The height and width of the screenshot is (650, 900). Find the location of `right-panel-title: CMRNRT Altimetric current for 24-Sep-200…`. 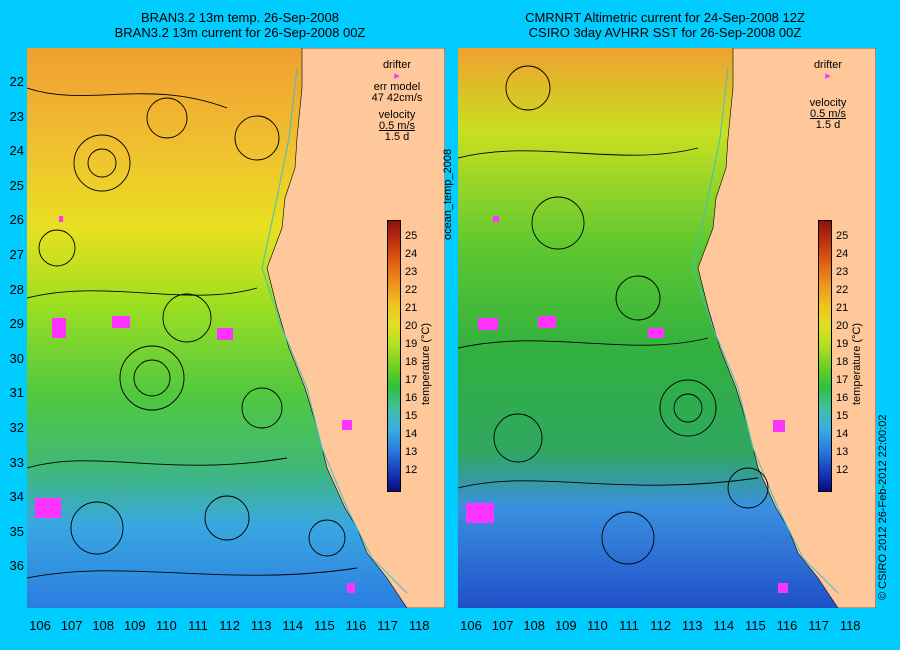

right-panel-title: CMRNRT Altimetric current for 24-Sep-200… is located at coordinates (665, 25).